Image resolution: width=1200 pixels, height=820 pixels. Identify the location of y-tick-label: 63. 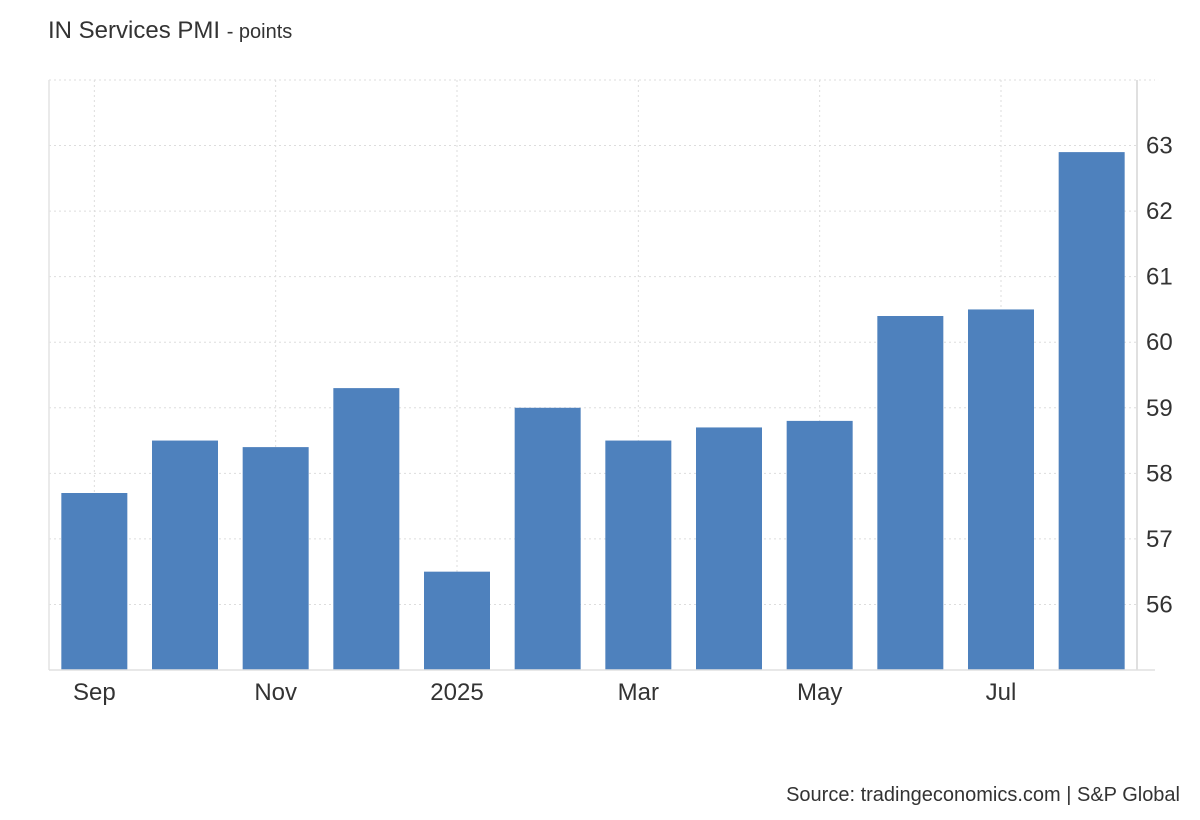
(1159, 146).